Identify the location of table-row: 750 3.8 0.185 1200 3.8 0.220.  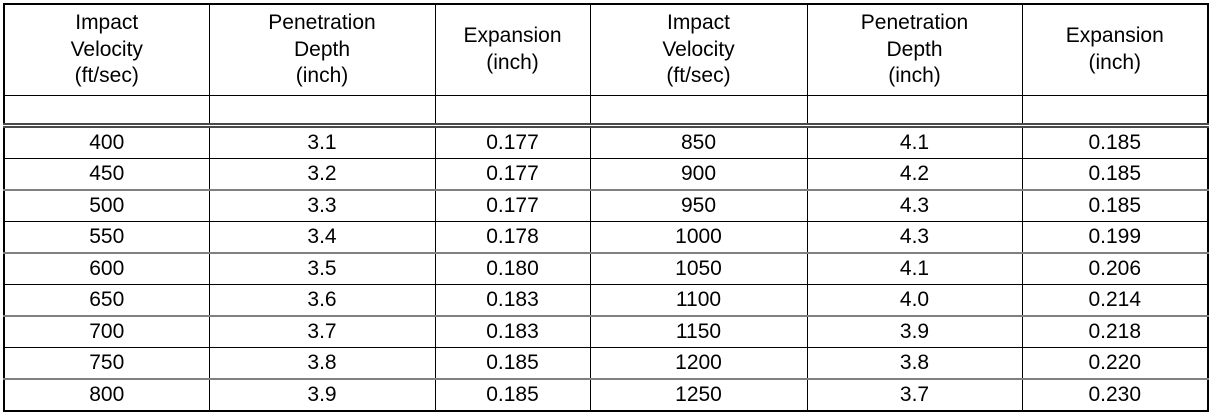
(606, 363).